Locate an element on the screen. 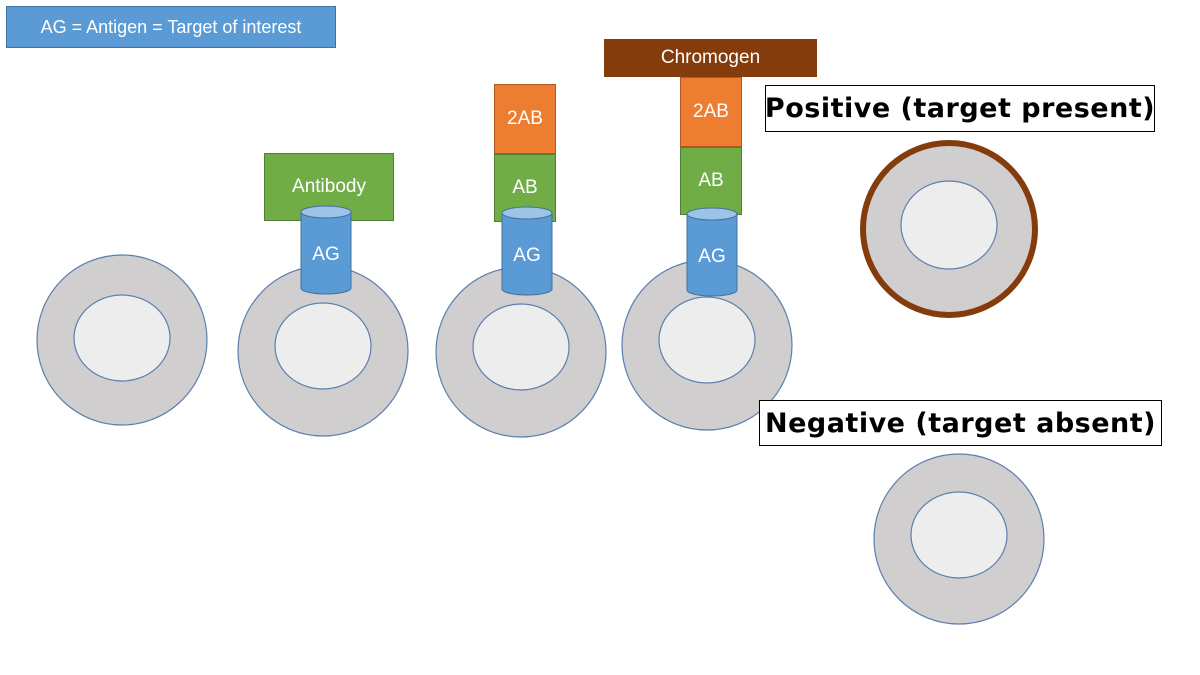  cell-positive is located at coordinates (949, 229).